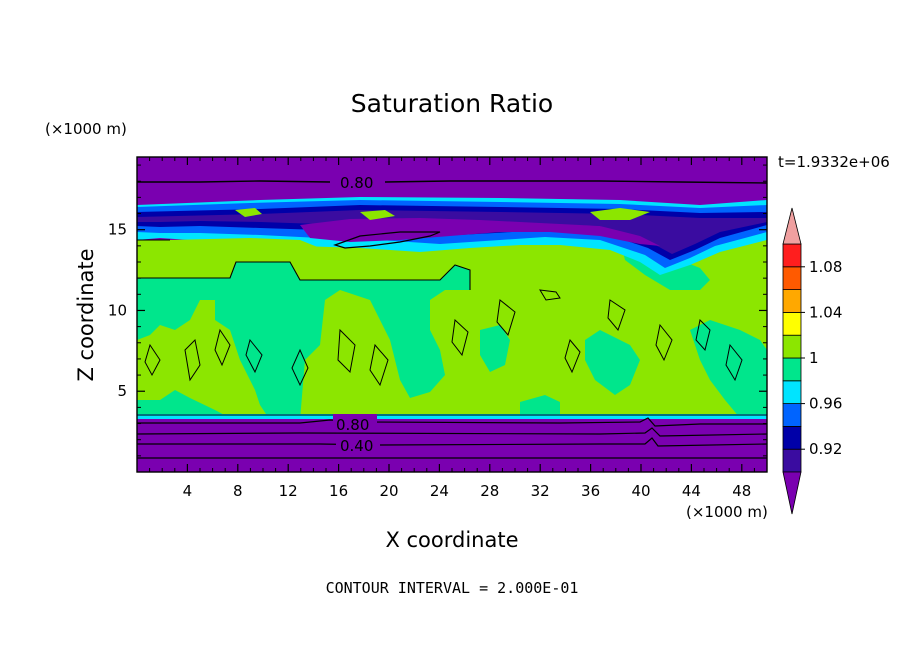 Image resolution: width=904 pixels, height=654 pixels. What do you see at coordinates (825, 449) in the screenshot?
I see `colorbar-tick-label: 0.92` at bounding box center [825, 449].